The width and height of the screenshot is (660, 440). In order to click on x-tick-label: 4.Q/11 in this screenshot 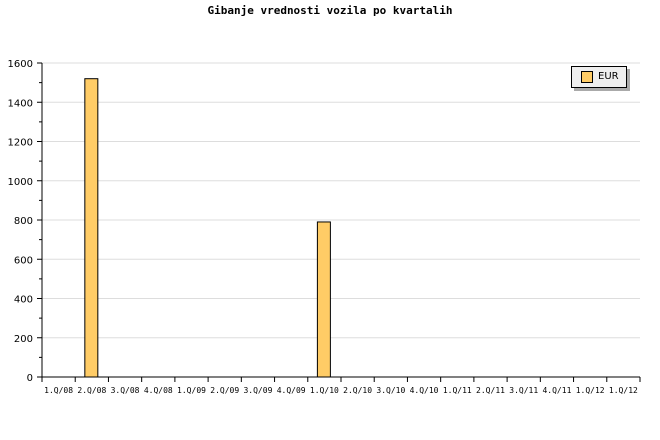, I will do `click(556, 390)`.